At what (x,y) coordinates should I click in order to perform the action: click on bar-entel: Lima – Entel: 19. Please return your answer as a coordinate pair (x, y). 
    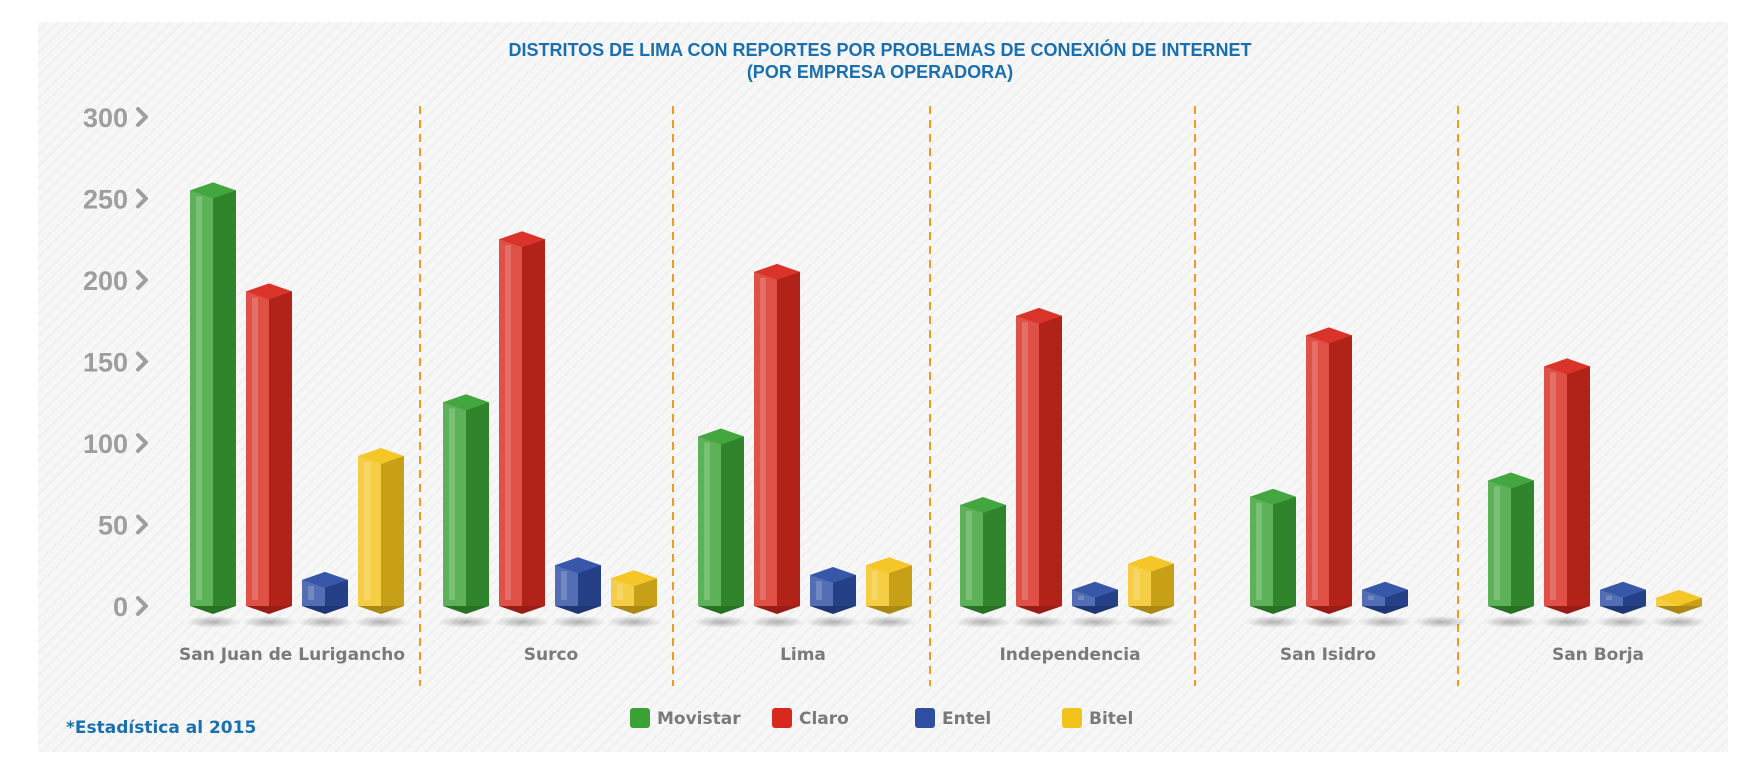
    Looking at the image, I should click on (833, 590).